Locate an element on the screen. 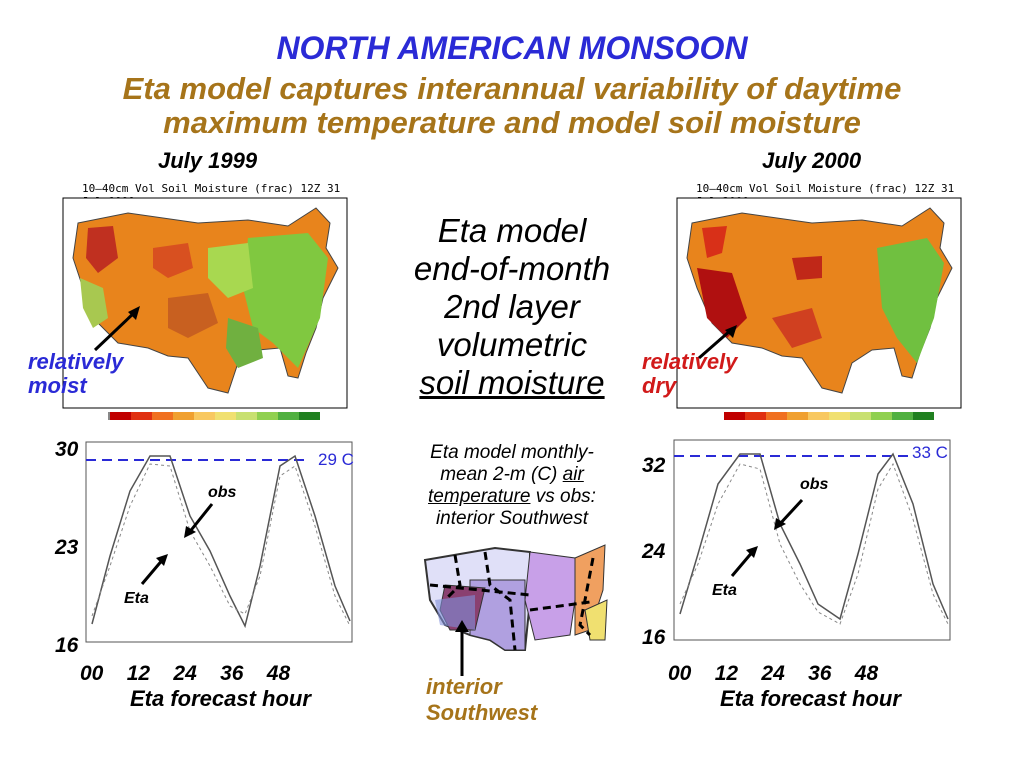 This screenshot has height=768, width=1024. right-eta-arrow-icon is located at coordinates (744, 561).